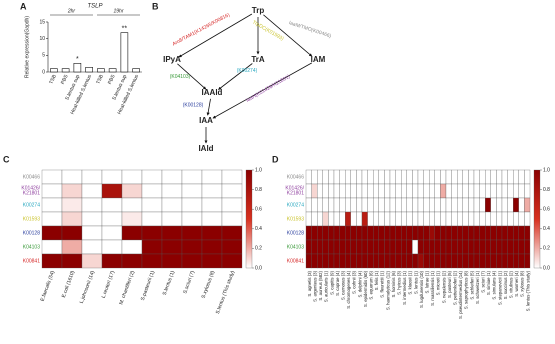 Image resolution: width=555 pixels, height=344 pixels. Describe the element at coordinates (31, 177) in the screenshot. I see `row-label: K00466` at that location.